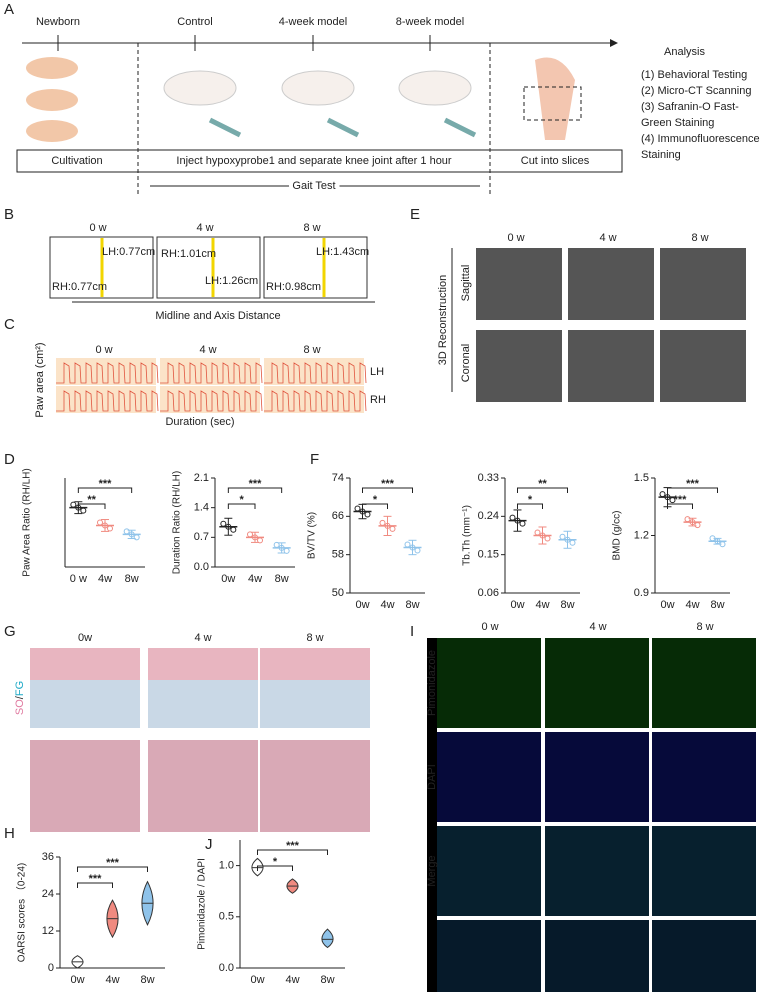 This screenshot has height=997, width=765. Describe the element at coordinates (10, 631) in the screenshot. I see `panel-letter: G` at that location.